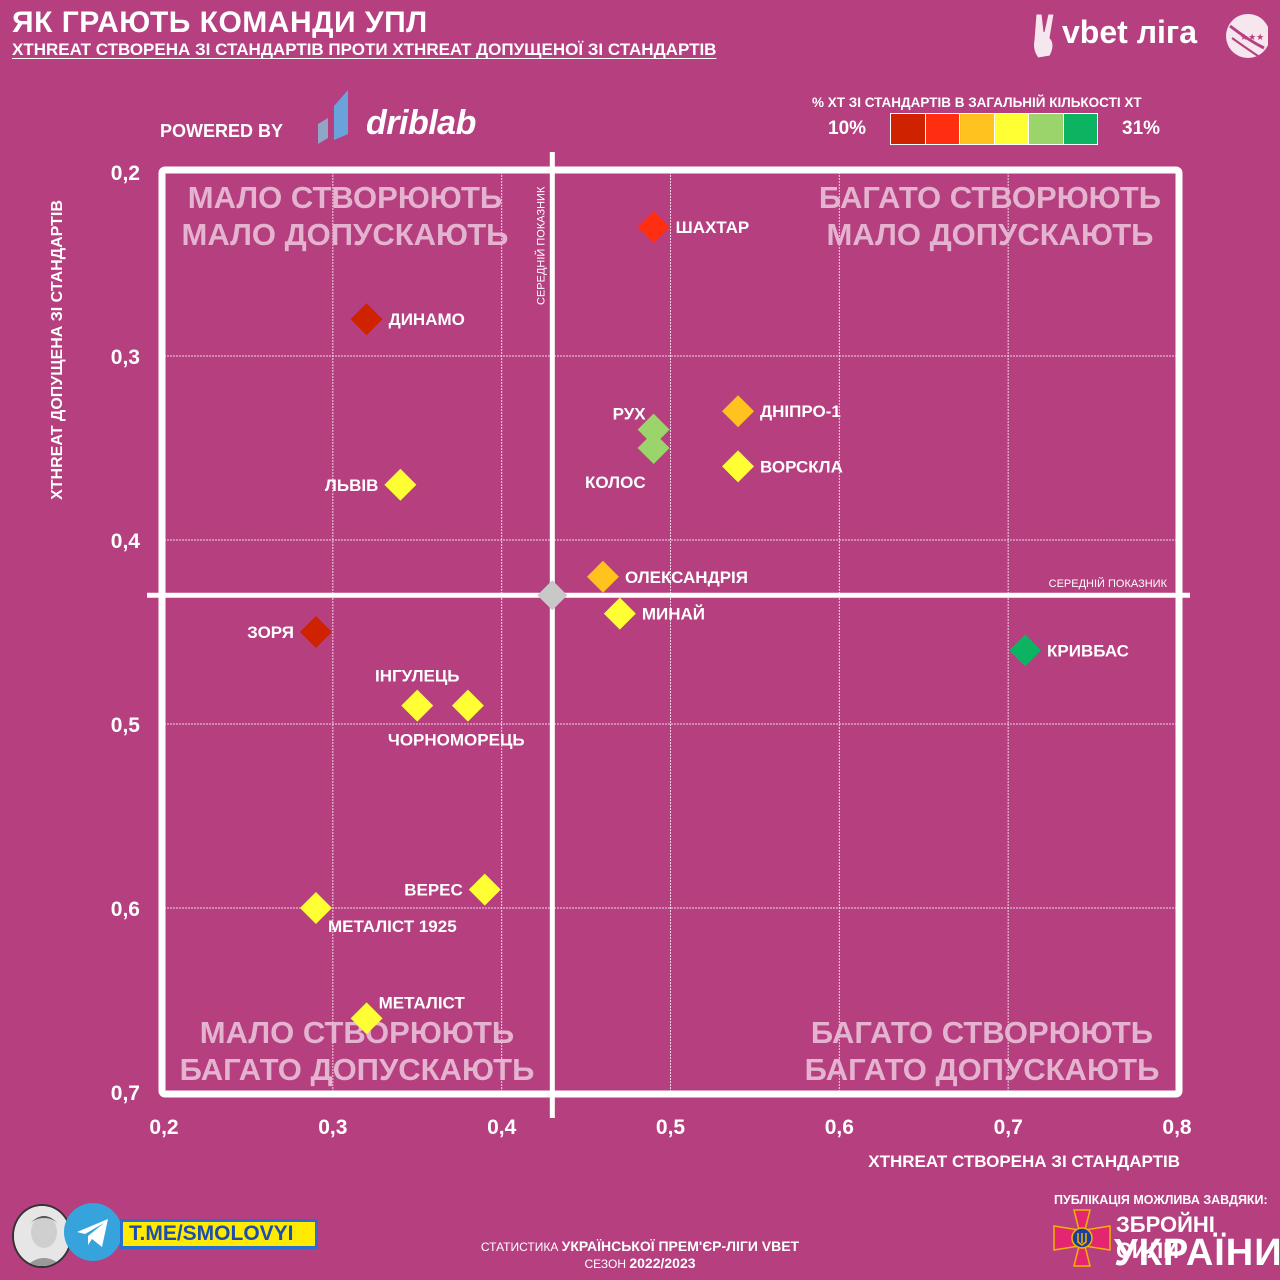  I want to click on legend-max-label: 31%, so click(1141, 128).